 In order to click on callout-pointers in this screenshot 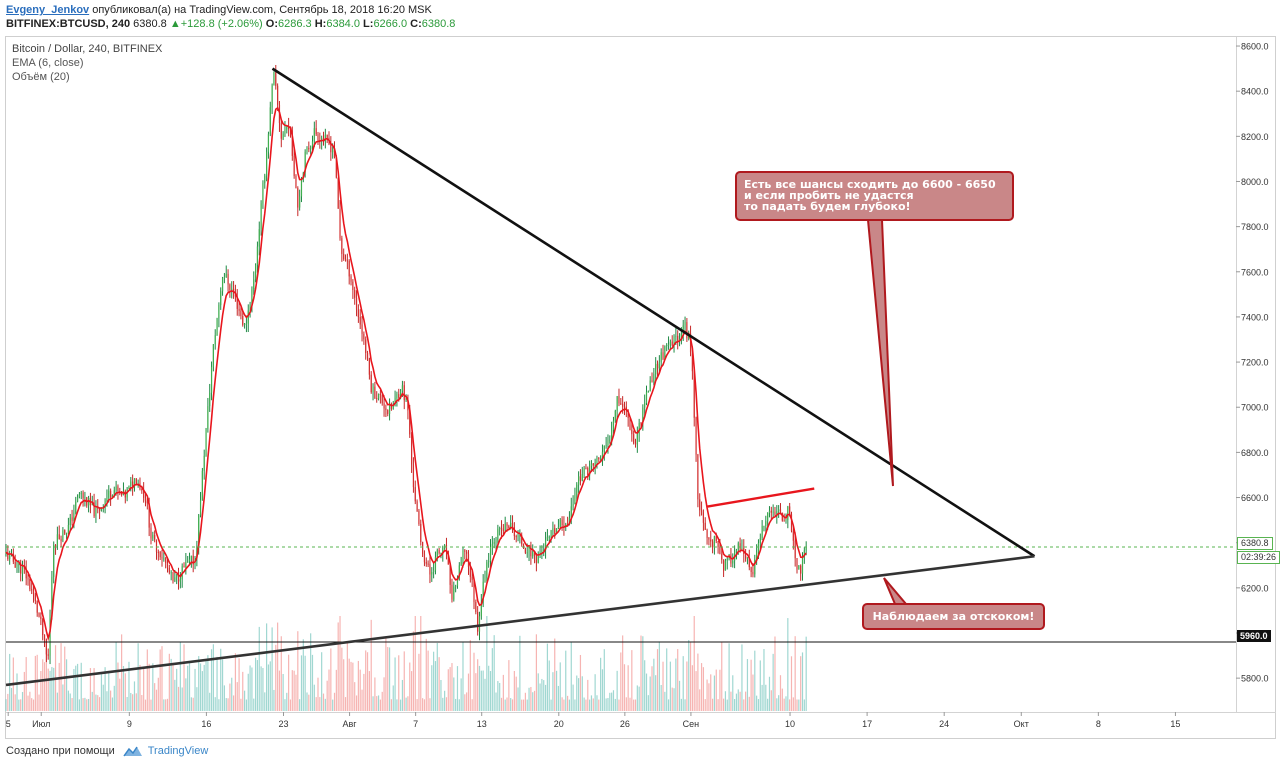, I will do `click(887, 412)`.